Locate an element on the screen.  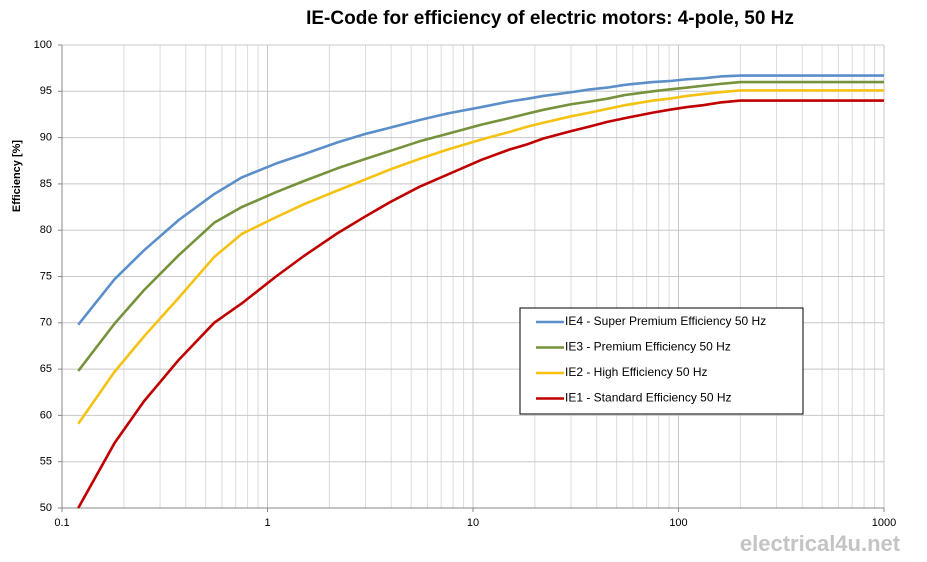
y-tick-label: 100 is located at coordinates (43, 45).